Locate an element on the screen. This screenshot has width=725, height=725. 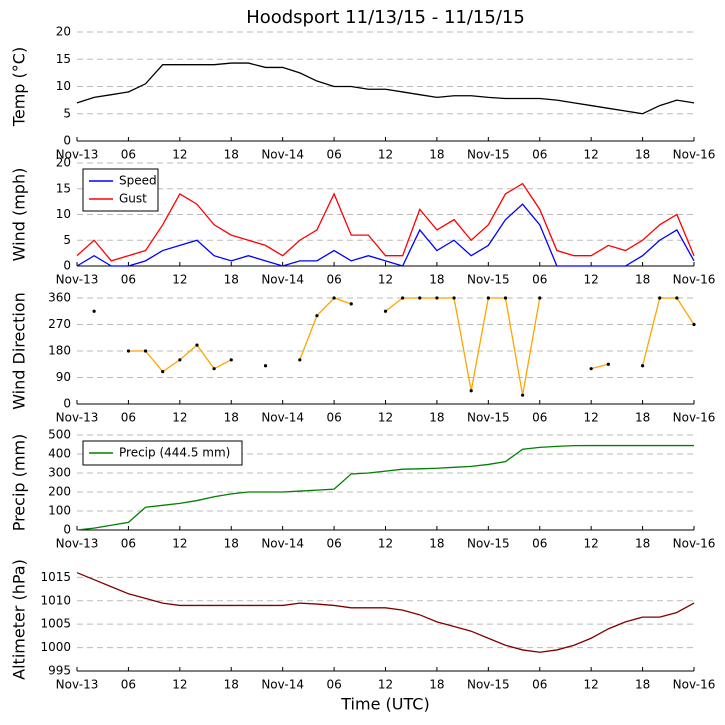
y-tick-label: 90 is located at coordinates (63, 377).